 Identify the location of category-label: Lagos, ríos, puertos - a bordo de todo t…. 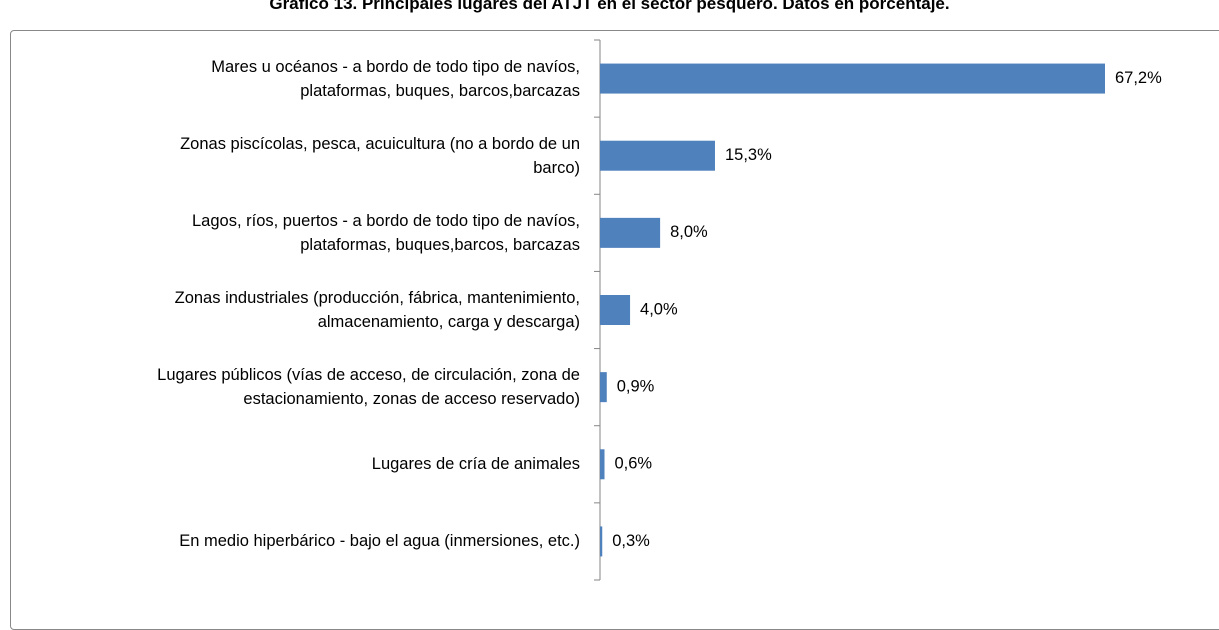
(386, 232).